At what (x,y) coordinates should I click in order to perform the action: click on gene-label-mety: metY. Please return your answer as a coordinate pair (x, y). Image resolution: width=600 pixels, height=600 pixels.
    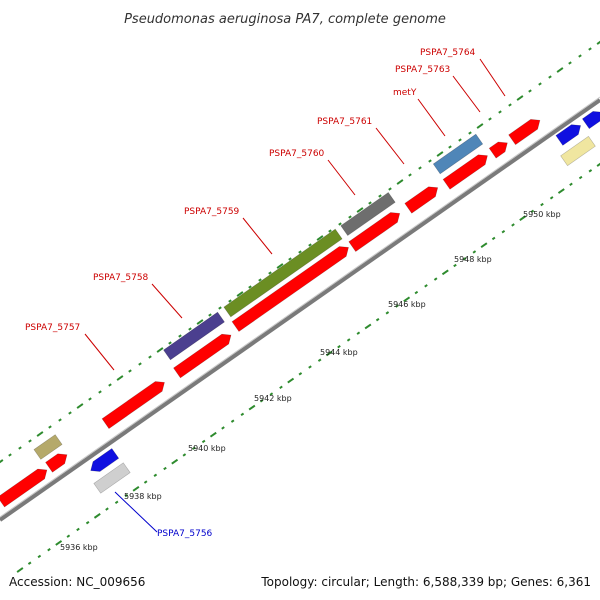
    Looking at the image, I should click on (405, 93).